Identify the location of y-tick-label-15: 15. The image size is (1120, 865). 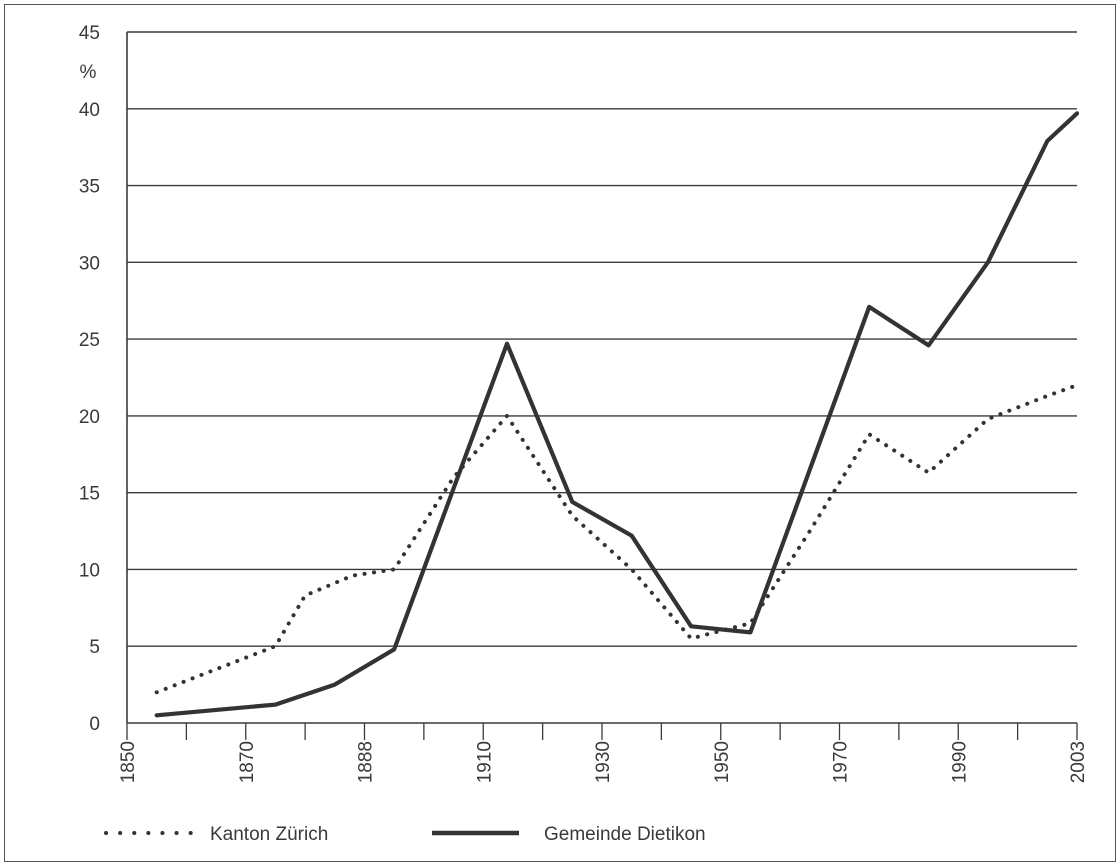
(89, 494).